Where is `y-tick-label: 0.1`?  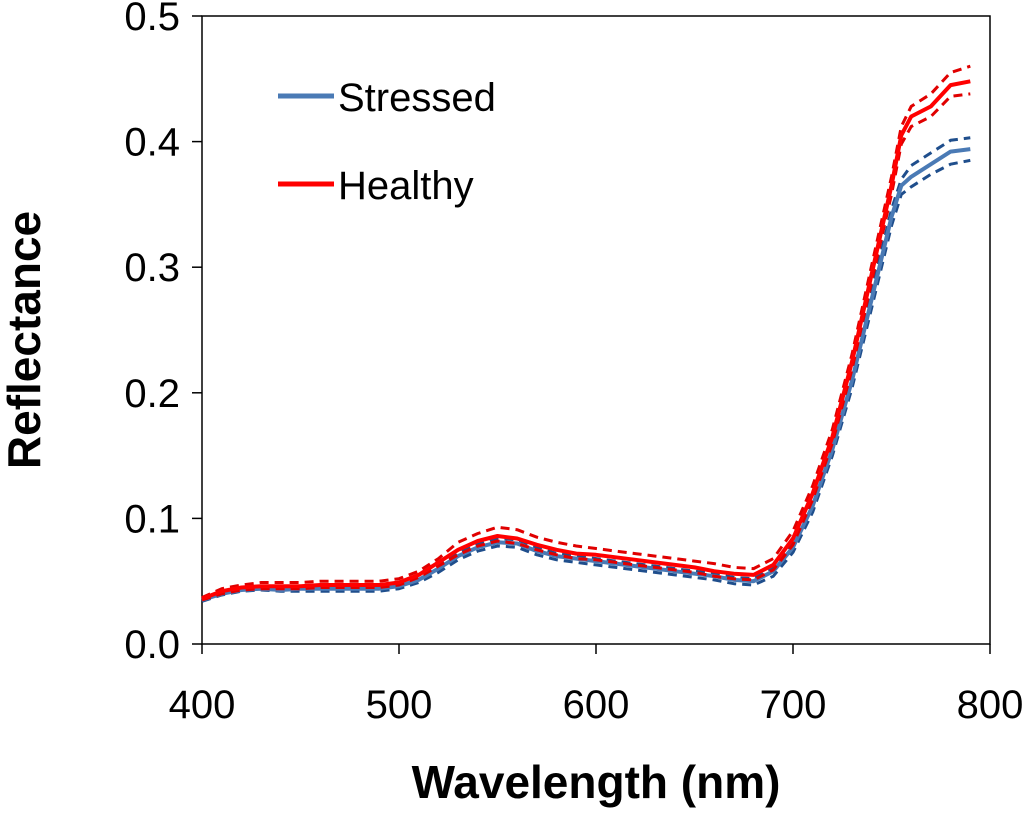 y-tick-label: 0.1 is located at coordinates (152, 519).